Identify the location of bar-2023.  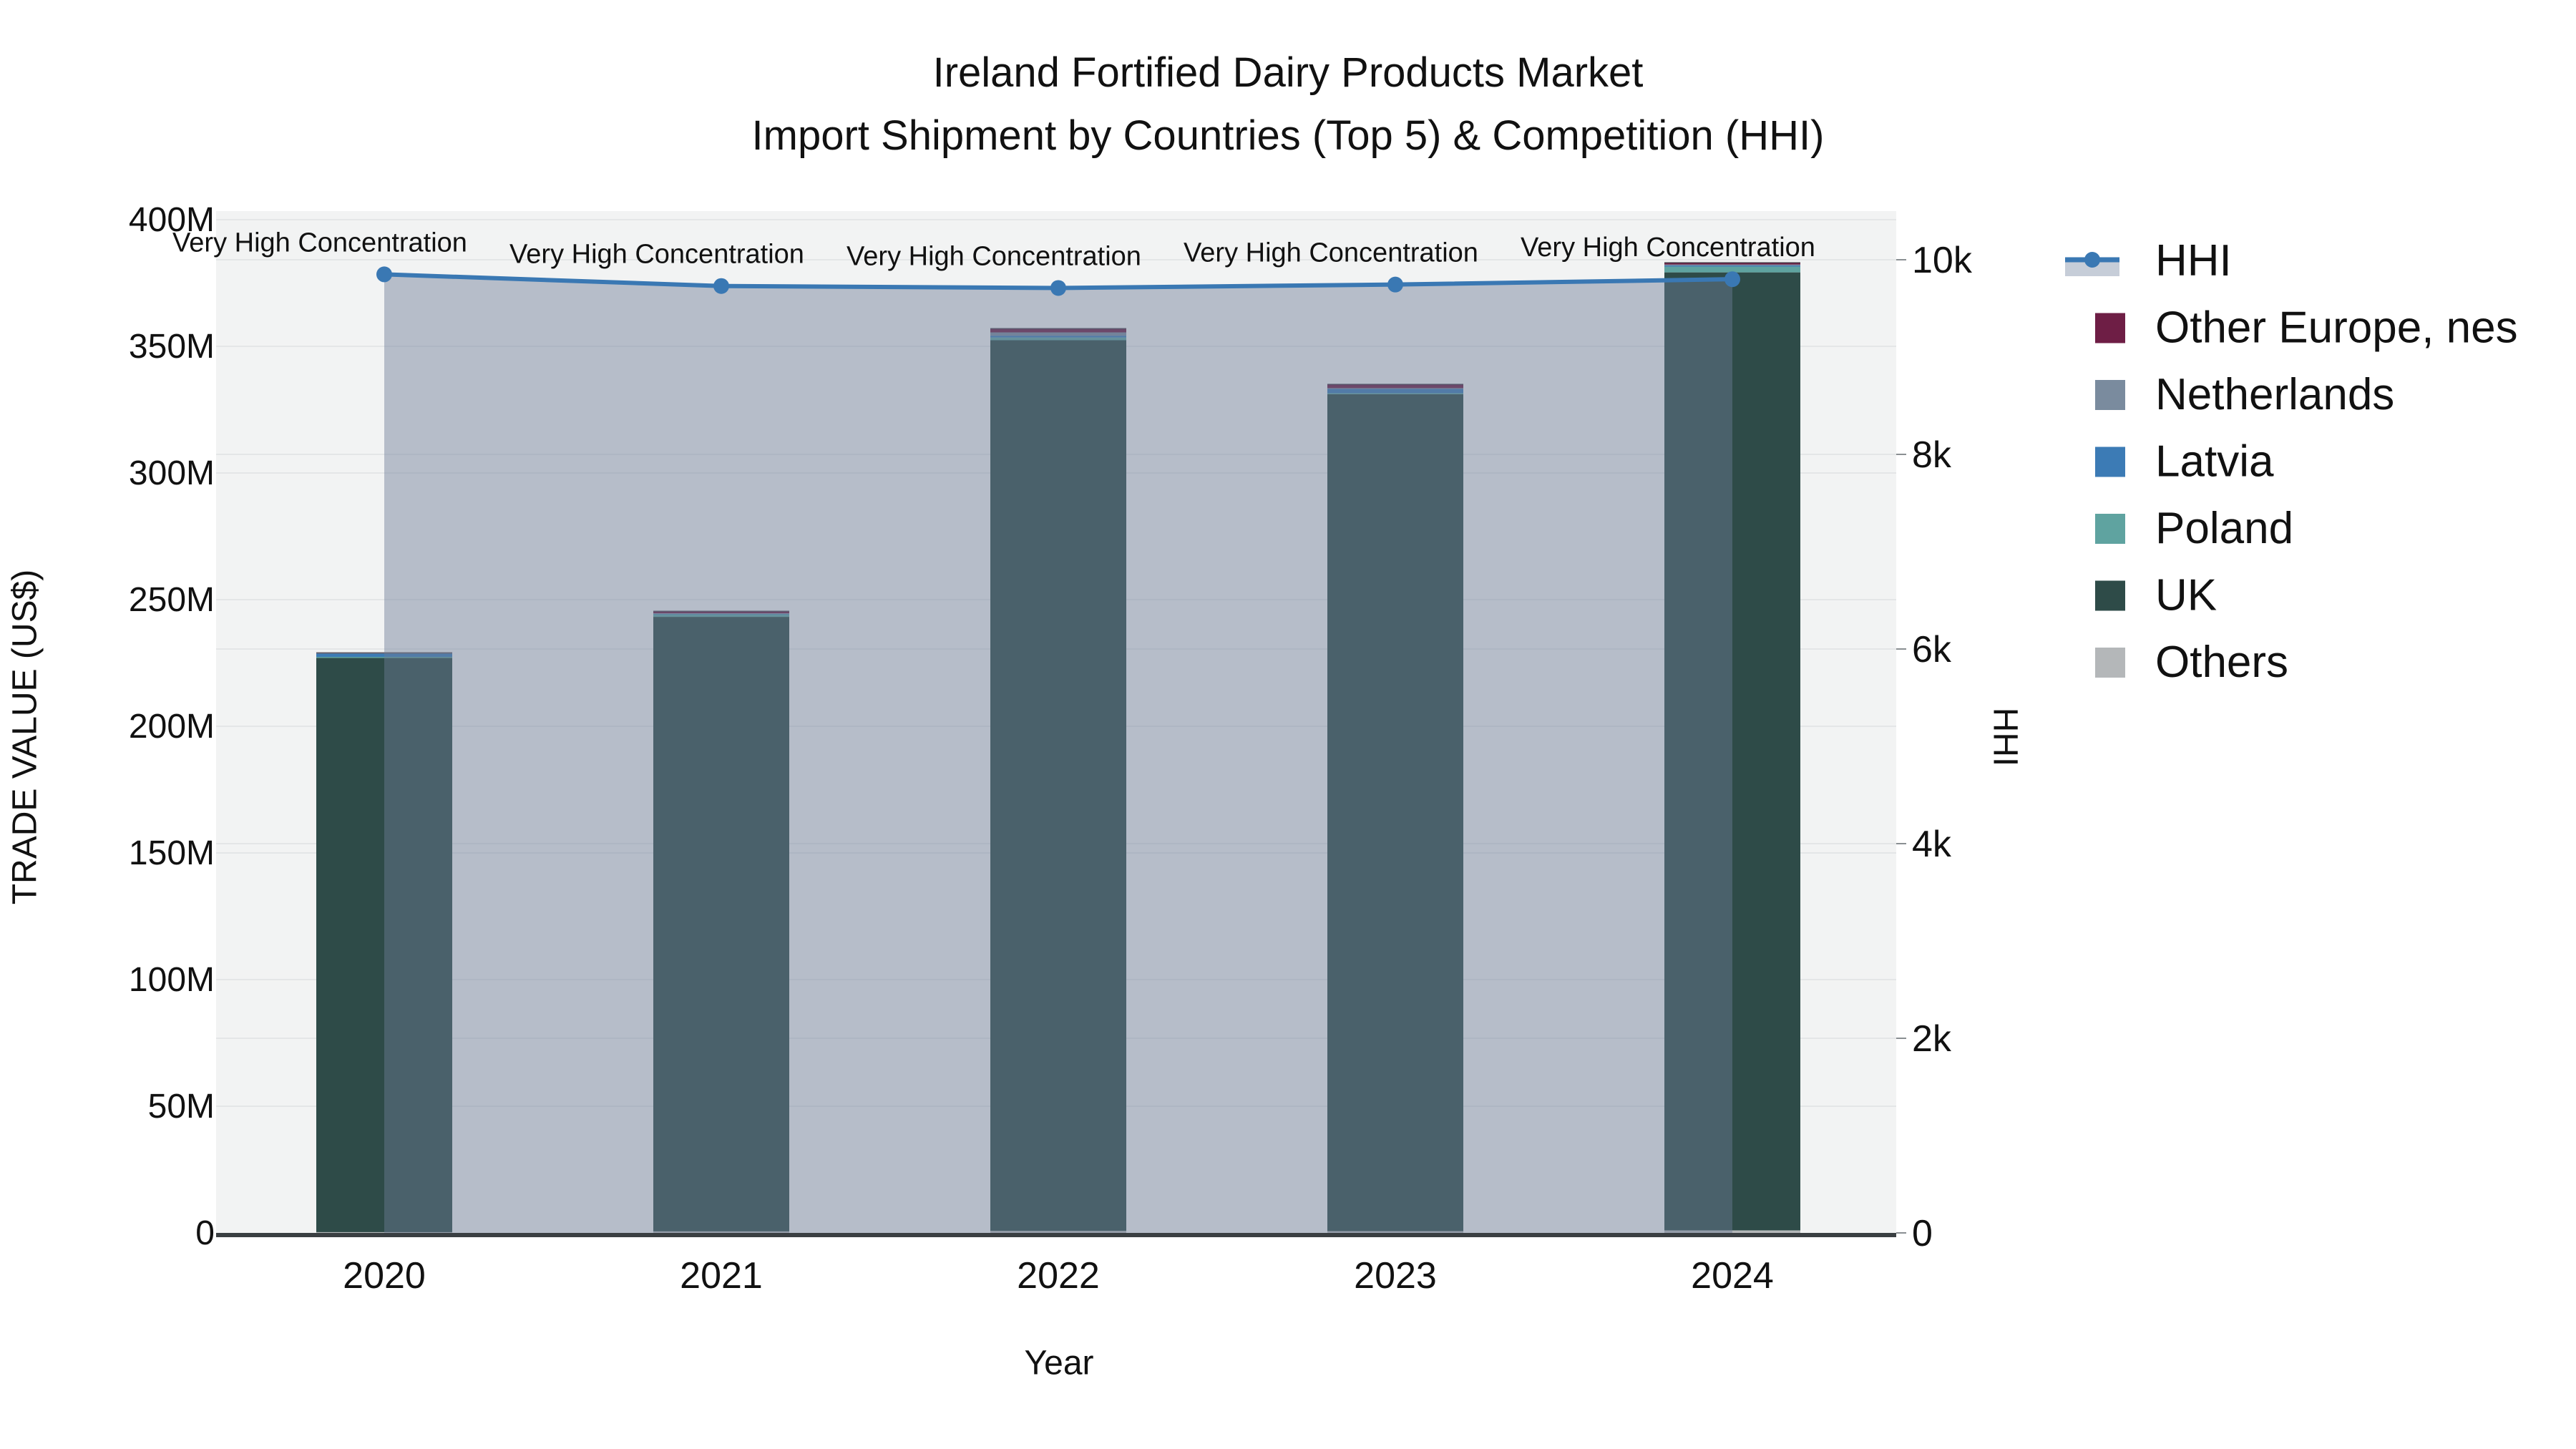
(1395, 808).